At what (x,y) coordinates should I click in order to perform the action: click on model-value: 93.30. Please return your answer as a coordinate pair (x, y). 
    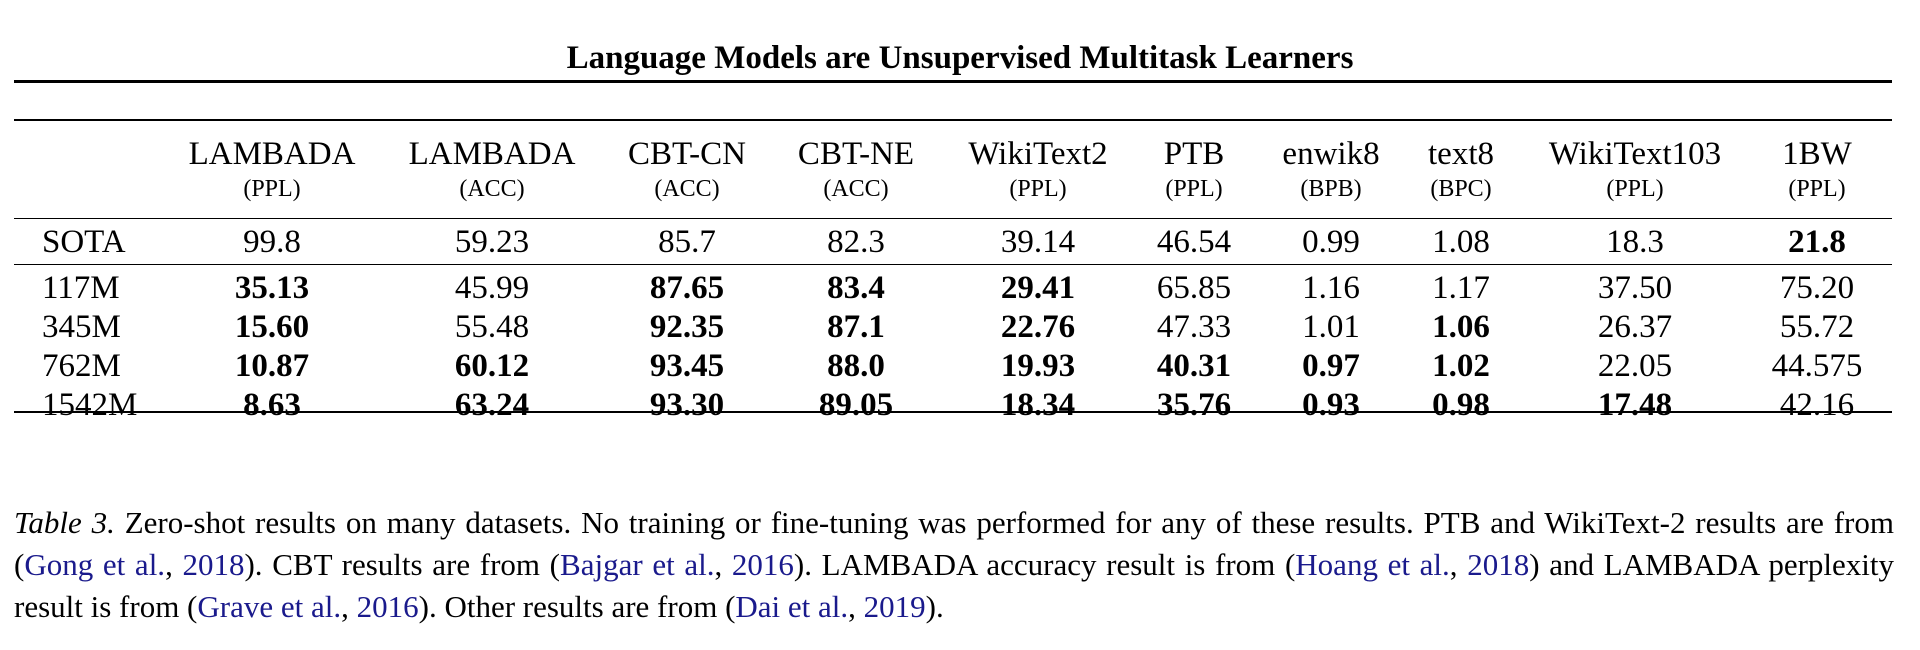
    Looking at the image, I should click on (687, 405).